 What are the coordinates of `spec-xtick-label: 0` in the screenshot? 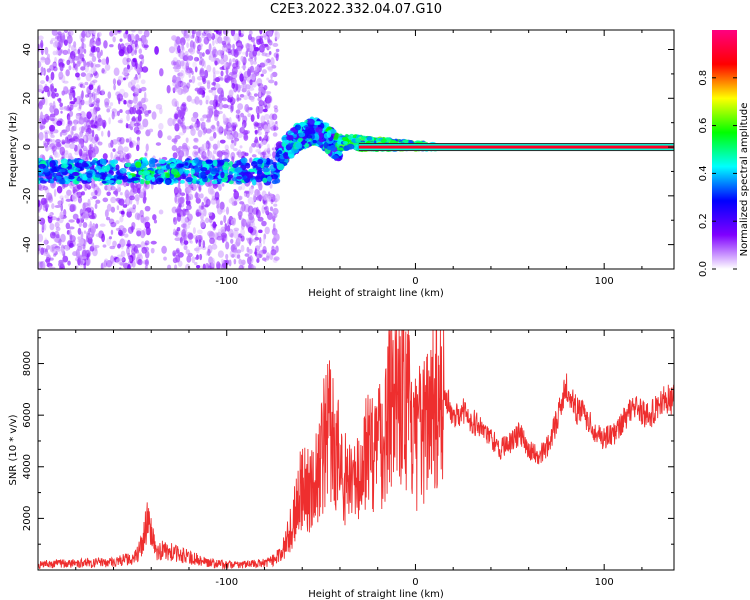 It's located at (415, 281).